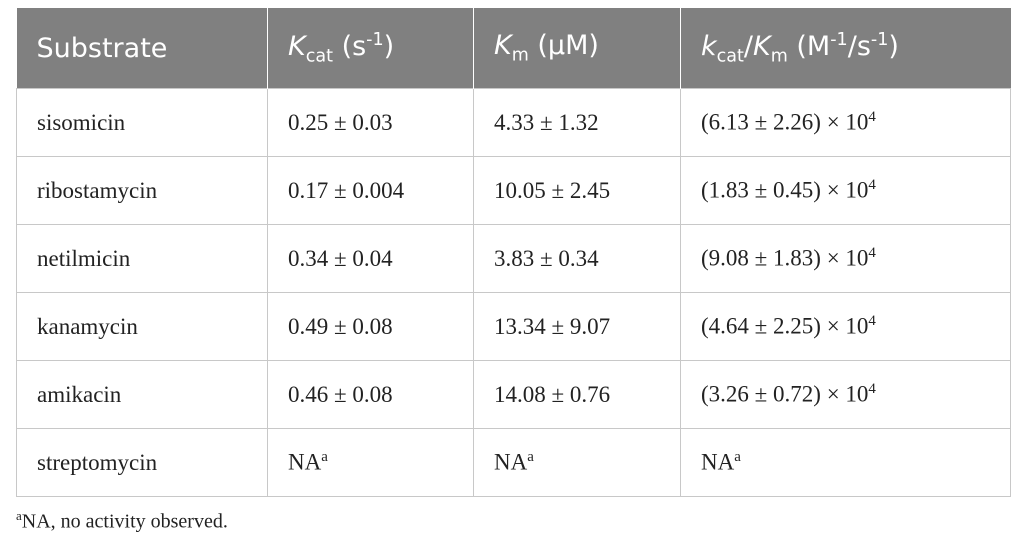 This screenshot has height=553, width=1025. What do you see at coordinates (709, 46) in the screenshot?
I see `header-text: k` at bounding box center [709, 46].